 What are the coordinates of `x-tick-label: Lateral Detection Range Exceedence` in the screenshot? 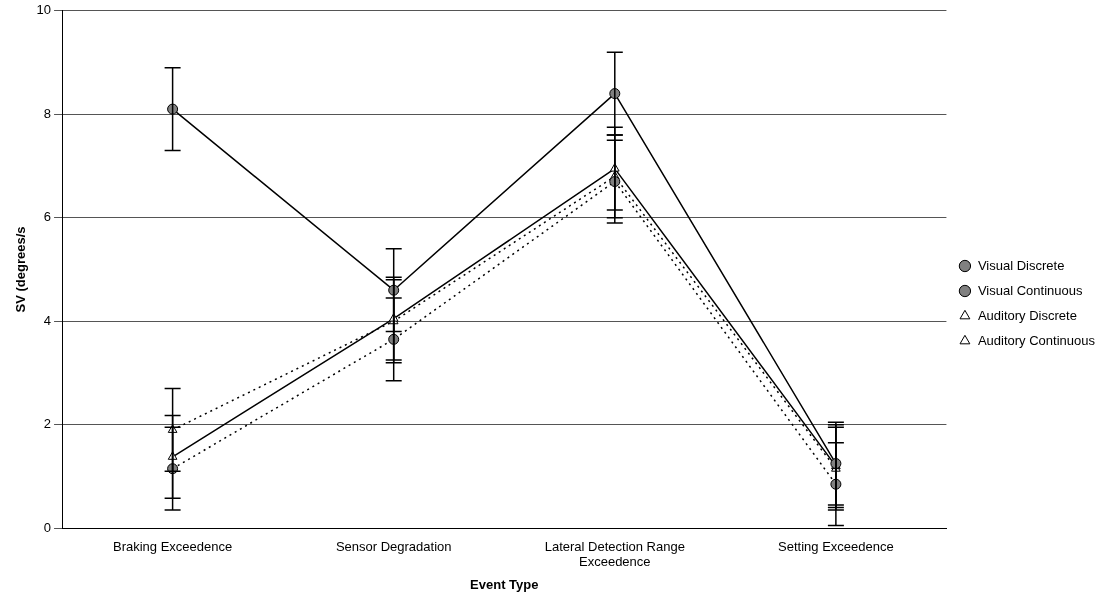 It's located at (614, 554).